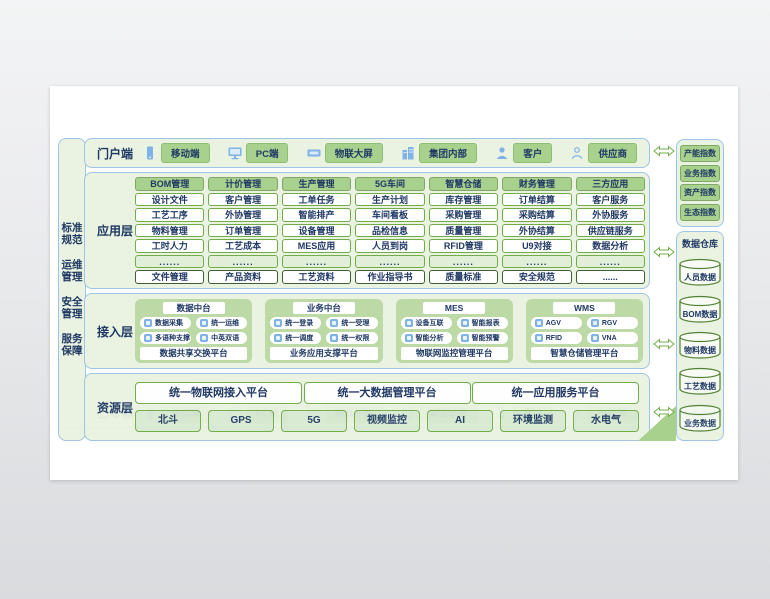 This screenshot has height=599, width=770. I want to click on resource-platform-appservice: 统一应用服务平台, so click(555, 393).